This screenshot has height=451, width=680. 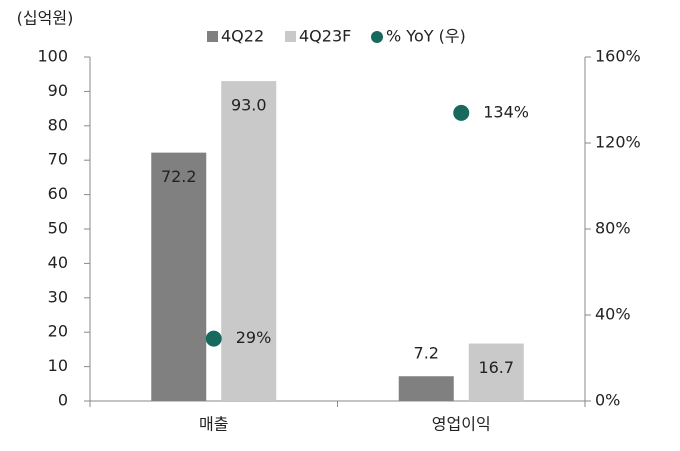 What do you see at coordinates (242, 36) in the screenshot?
I see `legend-label: 4Q22` at bounding box center [242, 36].